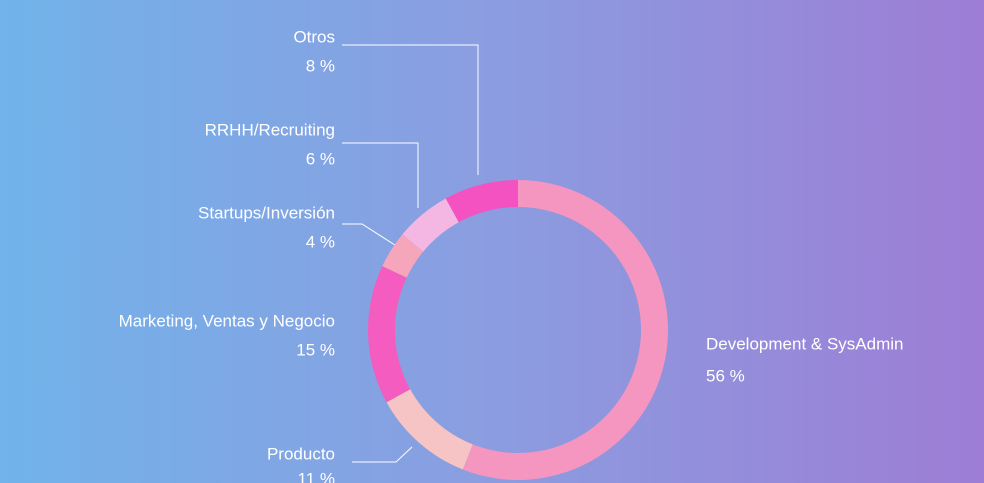 The height and width of the screenshot is (483, 984). What do you see at coordinates (270, 129) in the screenshot?
I see `category-label: RRHH/Recruiting` at bounding box center [270, 129].